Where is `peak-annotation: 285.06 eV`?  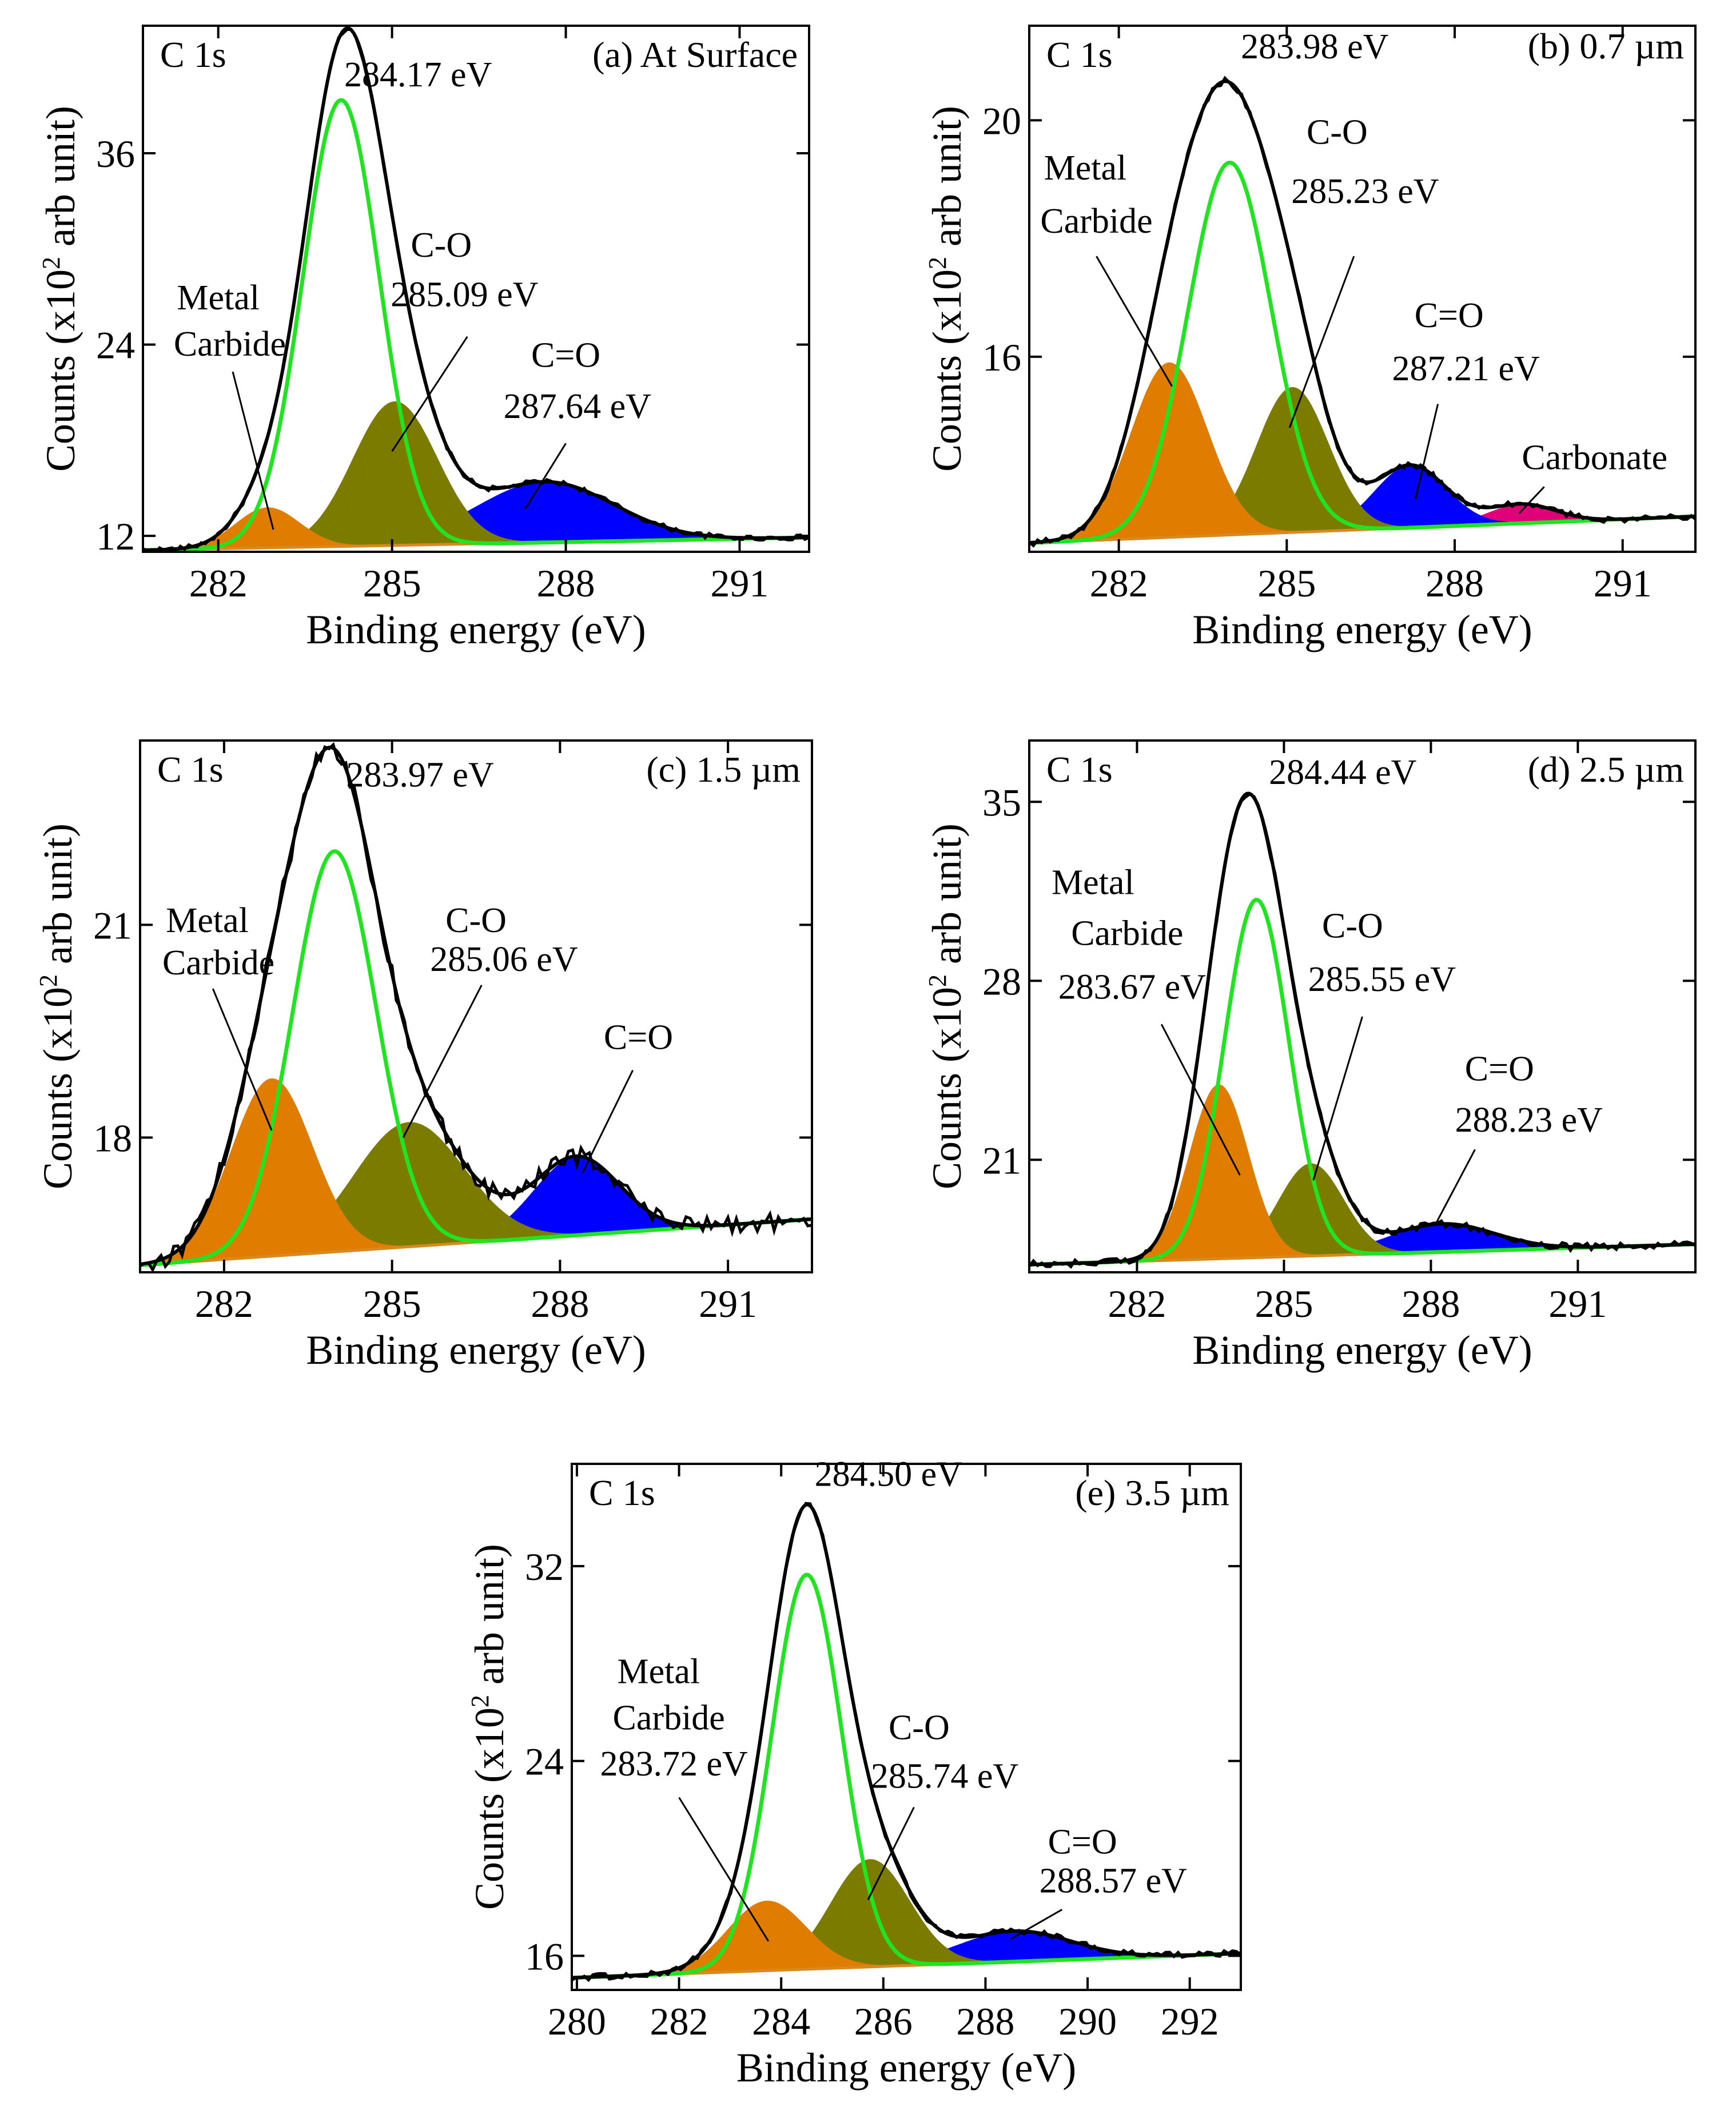
peak-annotation: 285.06 eV is located at coordinates (504, 960).